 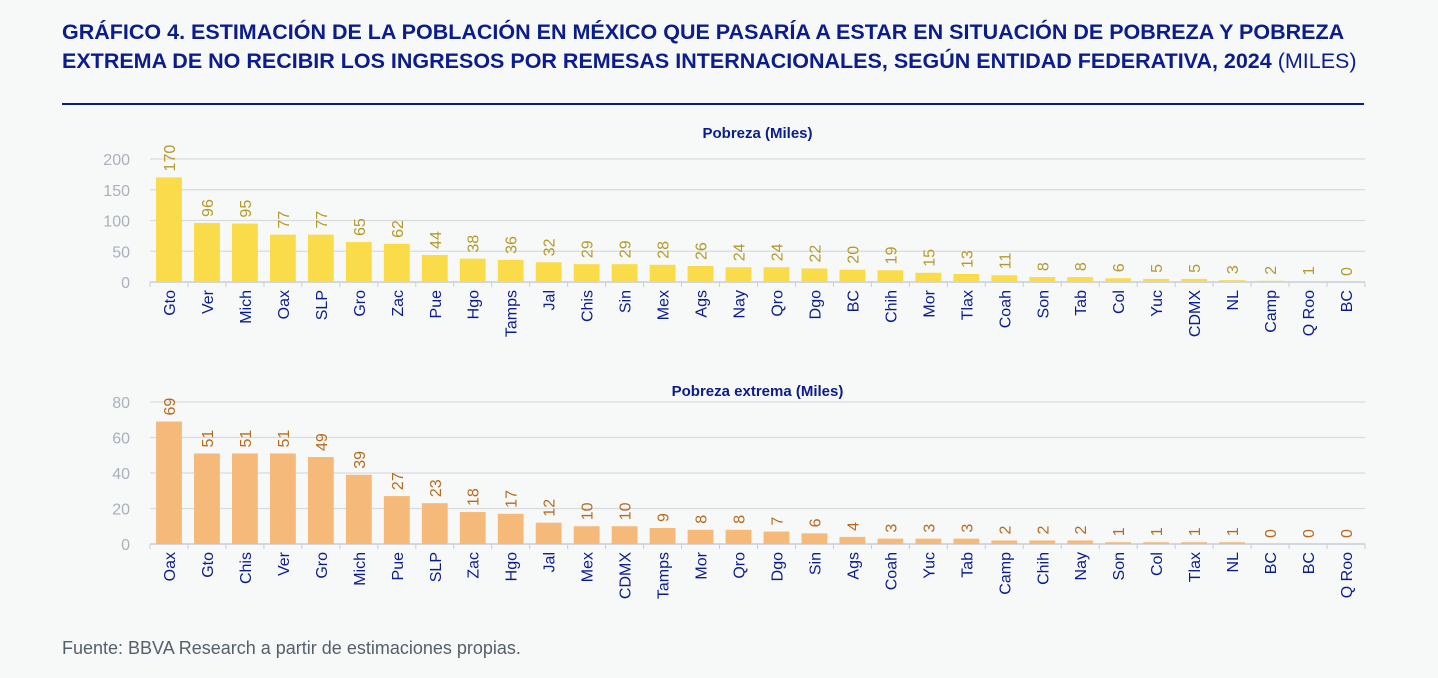 I want to click on x-tick-label: Gro, so click(x=360, y=303).